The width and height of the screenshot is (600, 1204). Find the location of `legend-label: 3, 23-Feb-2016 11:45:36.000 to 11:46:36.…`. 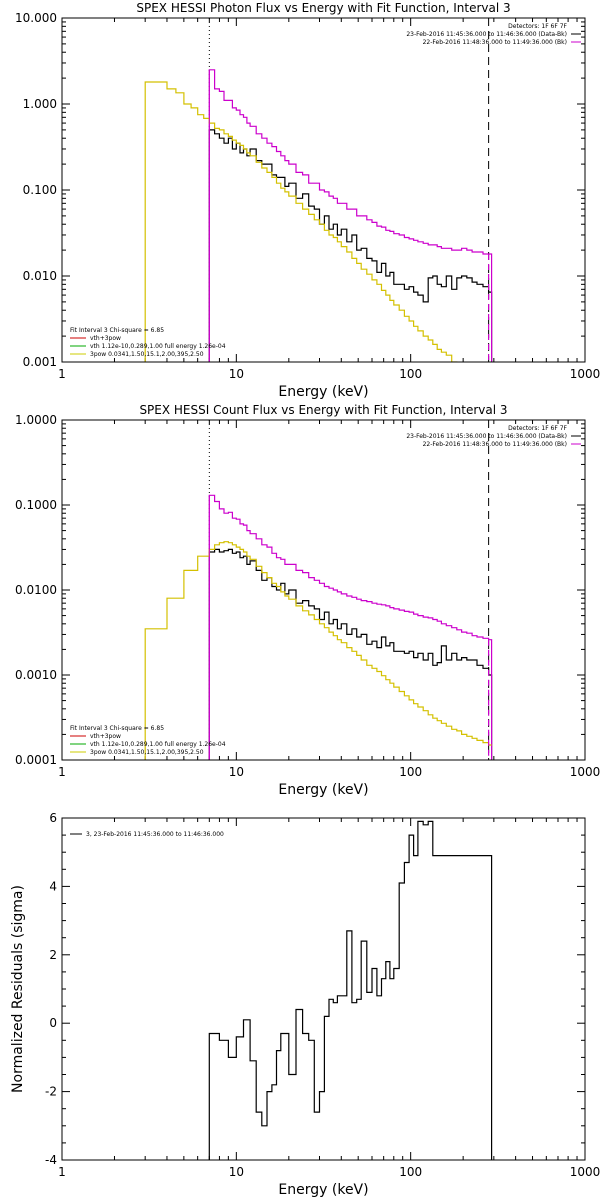

legend-label: 3, 23-Feb-2016 11:45:36.000 to 11:46:36.… is located at coordinates (155, 834).